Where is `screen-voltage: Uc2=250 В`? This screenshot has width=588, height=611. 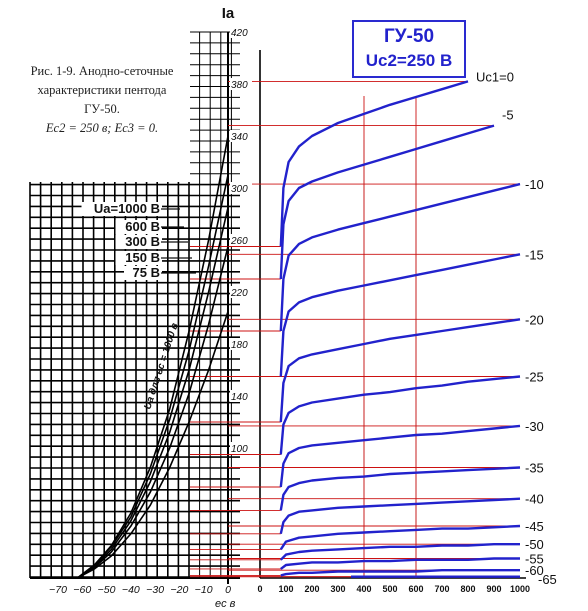
screen-voltage: Uc2=250 В is located at coordinates (409, 60).